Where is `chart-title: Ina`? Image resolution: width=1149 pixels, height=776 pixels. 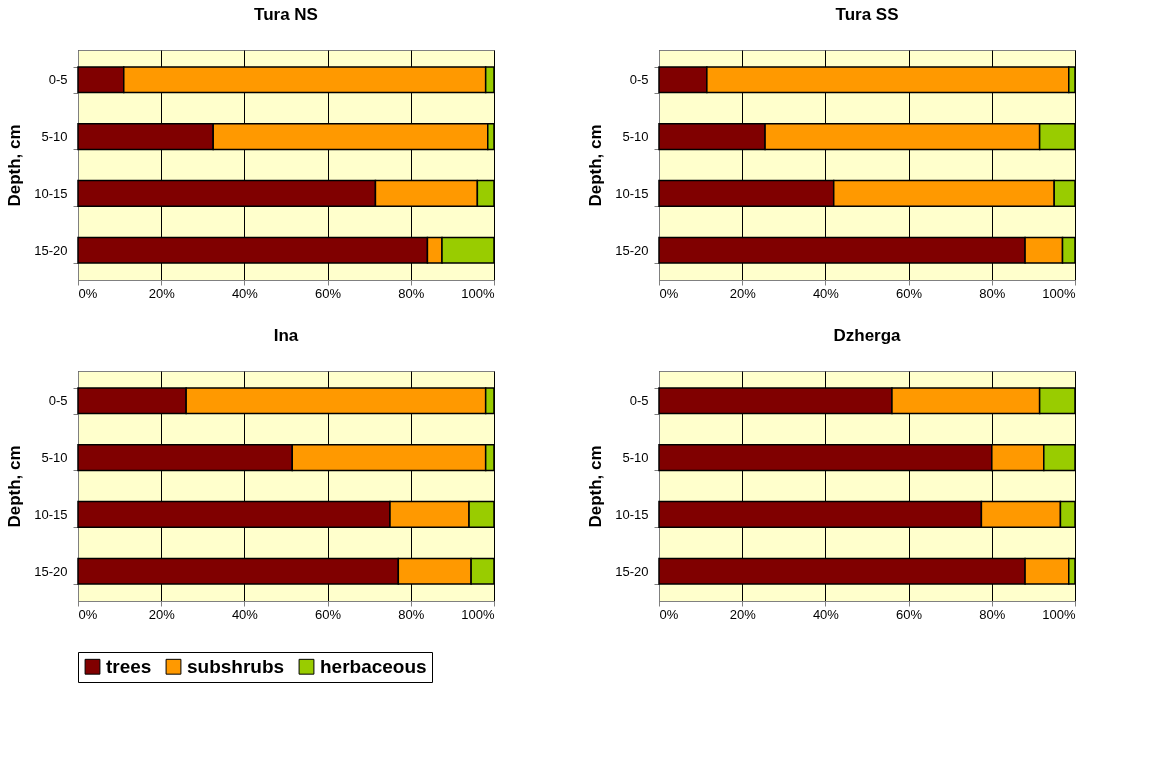
chart-title: Ina is located at coordinates (286, 335).